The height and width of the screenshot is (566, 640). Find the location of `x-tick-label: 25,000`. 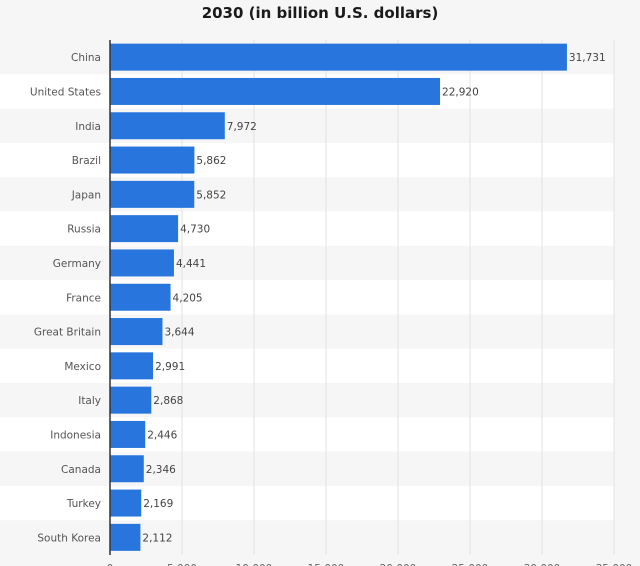

x-tick-label: 25,000 is located at coordinates (470, 564).